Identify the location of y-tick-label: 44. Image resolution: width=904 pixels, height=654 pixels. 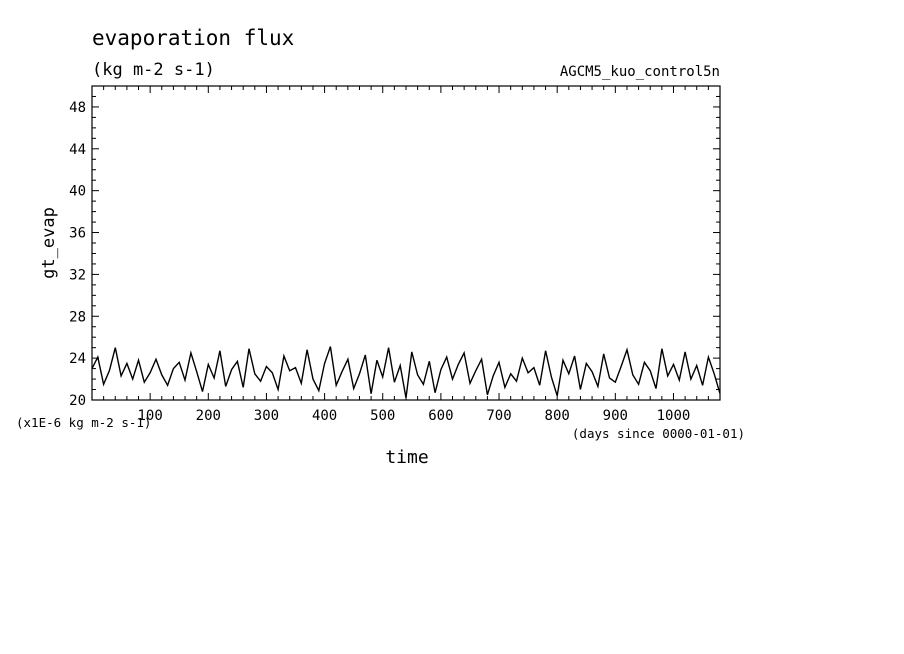
(77, 150).